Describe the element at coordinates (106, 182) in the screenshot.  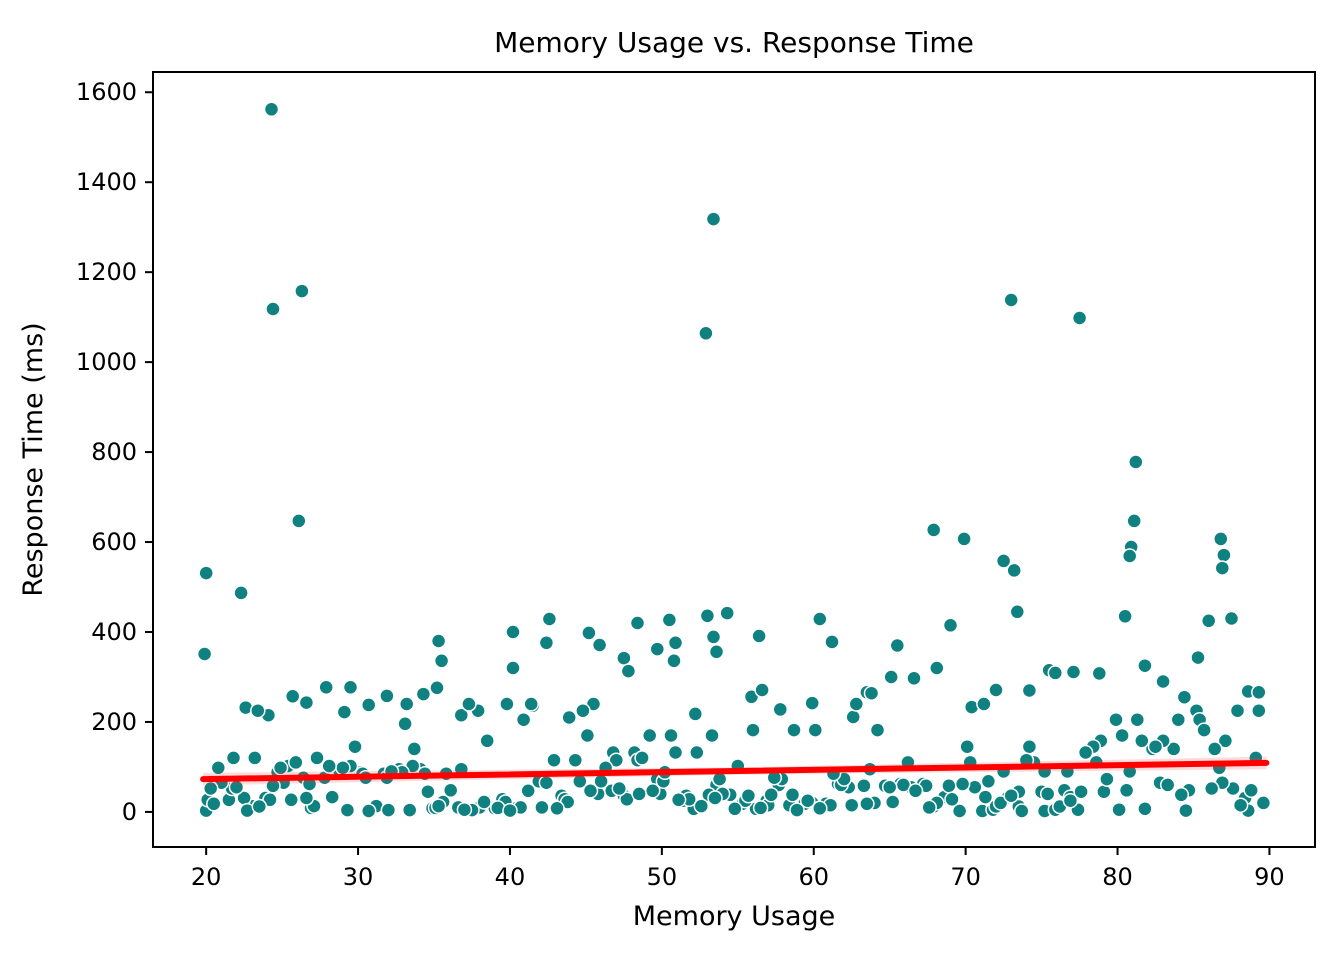
I see `y-tick-label: 1400` at that location.